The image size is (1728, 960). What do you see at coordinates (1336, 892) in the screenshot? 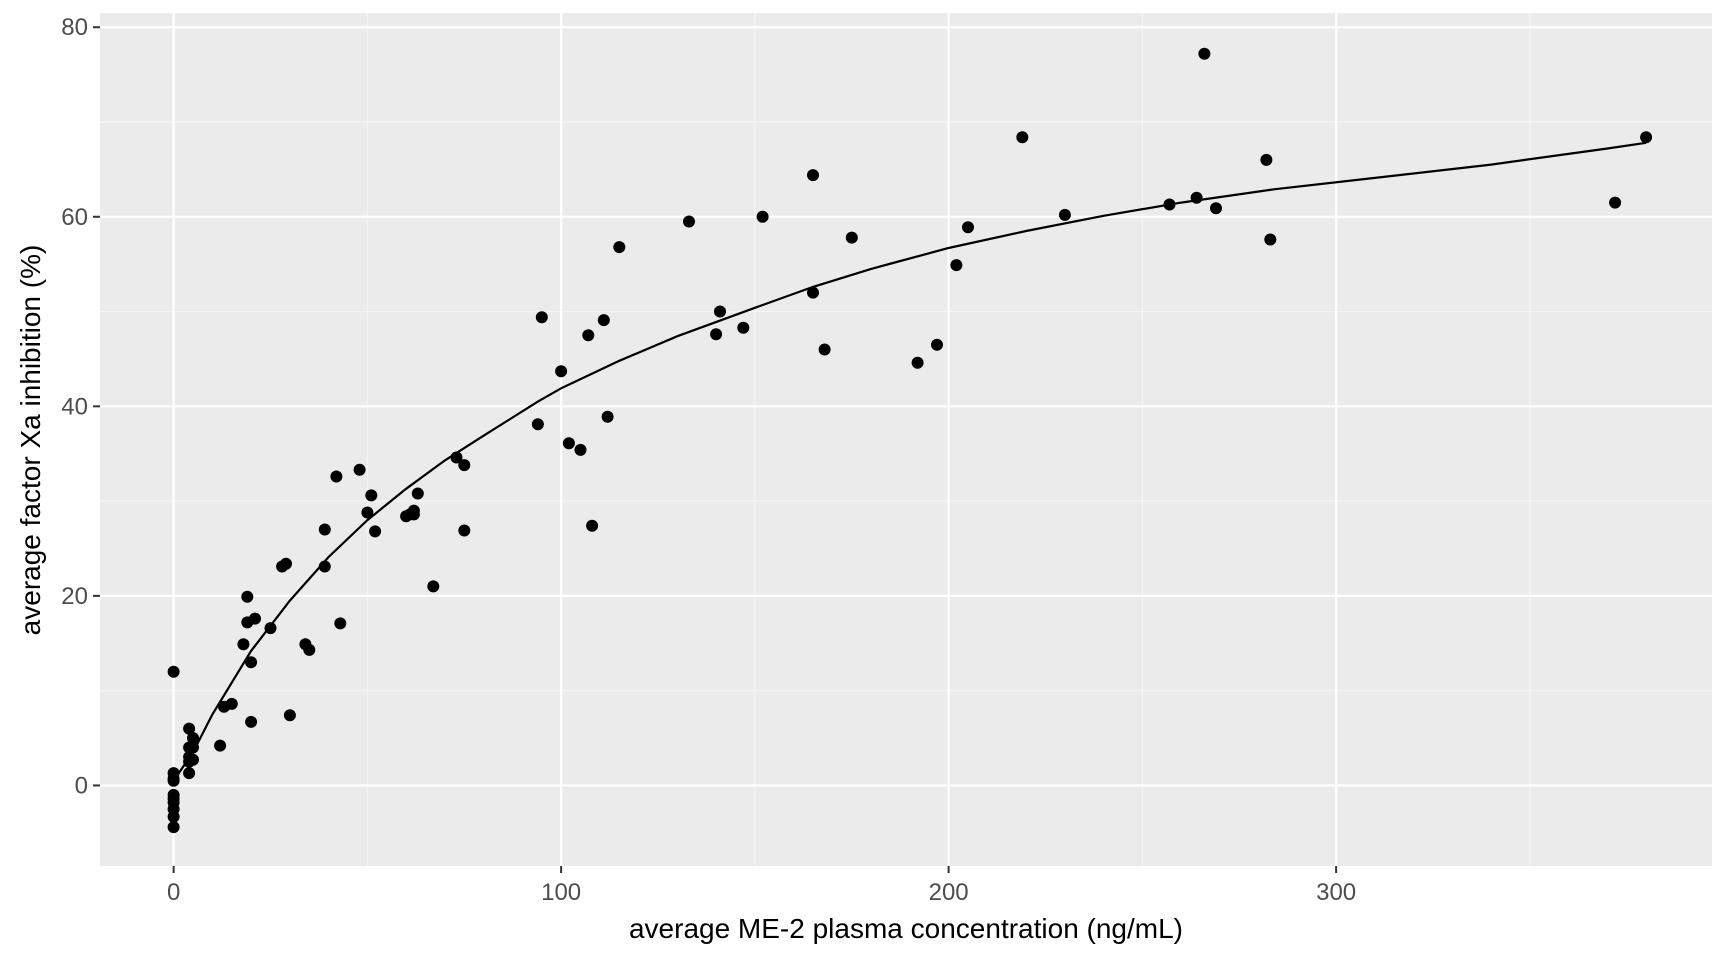
I see `x-tick-label: 300` at bounding box center [1336, 892].